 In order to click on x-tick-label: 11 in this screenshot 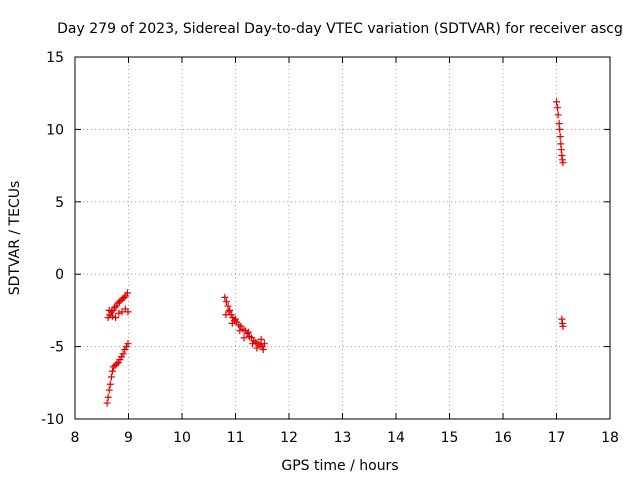, I will do `click(236, 438)`.